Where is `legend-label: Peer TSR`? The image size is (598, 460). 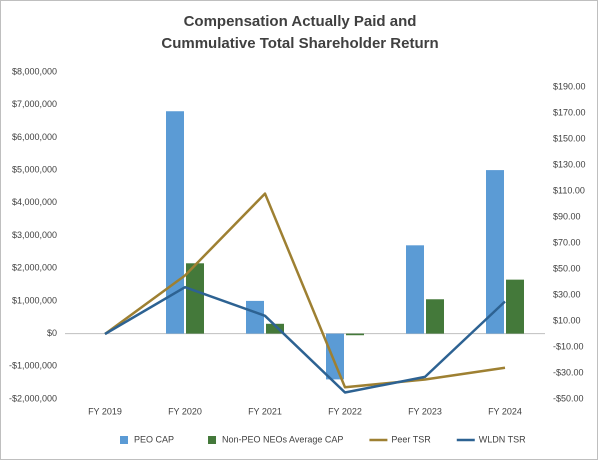 legend-label: Peer TSR is located at coordinates (411, 439).